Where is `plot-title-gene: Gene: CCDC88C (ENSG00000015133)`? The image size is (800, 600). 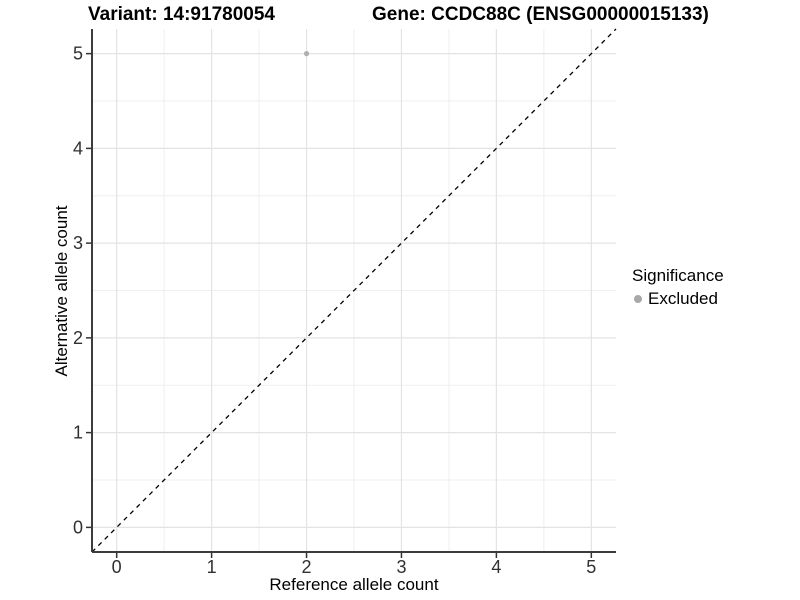
plot-title-gene: Gene: CCDC88C (ENSG00000015133) is located at coordinates (540, 14).